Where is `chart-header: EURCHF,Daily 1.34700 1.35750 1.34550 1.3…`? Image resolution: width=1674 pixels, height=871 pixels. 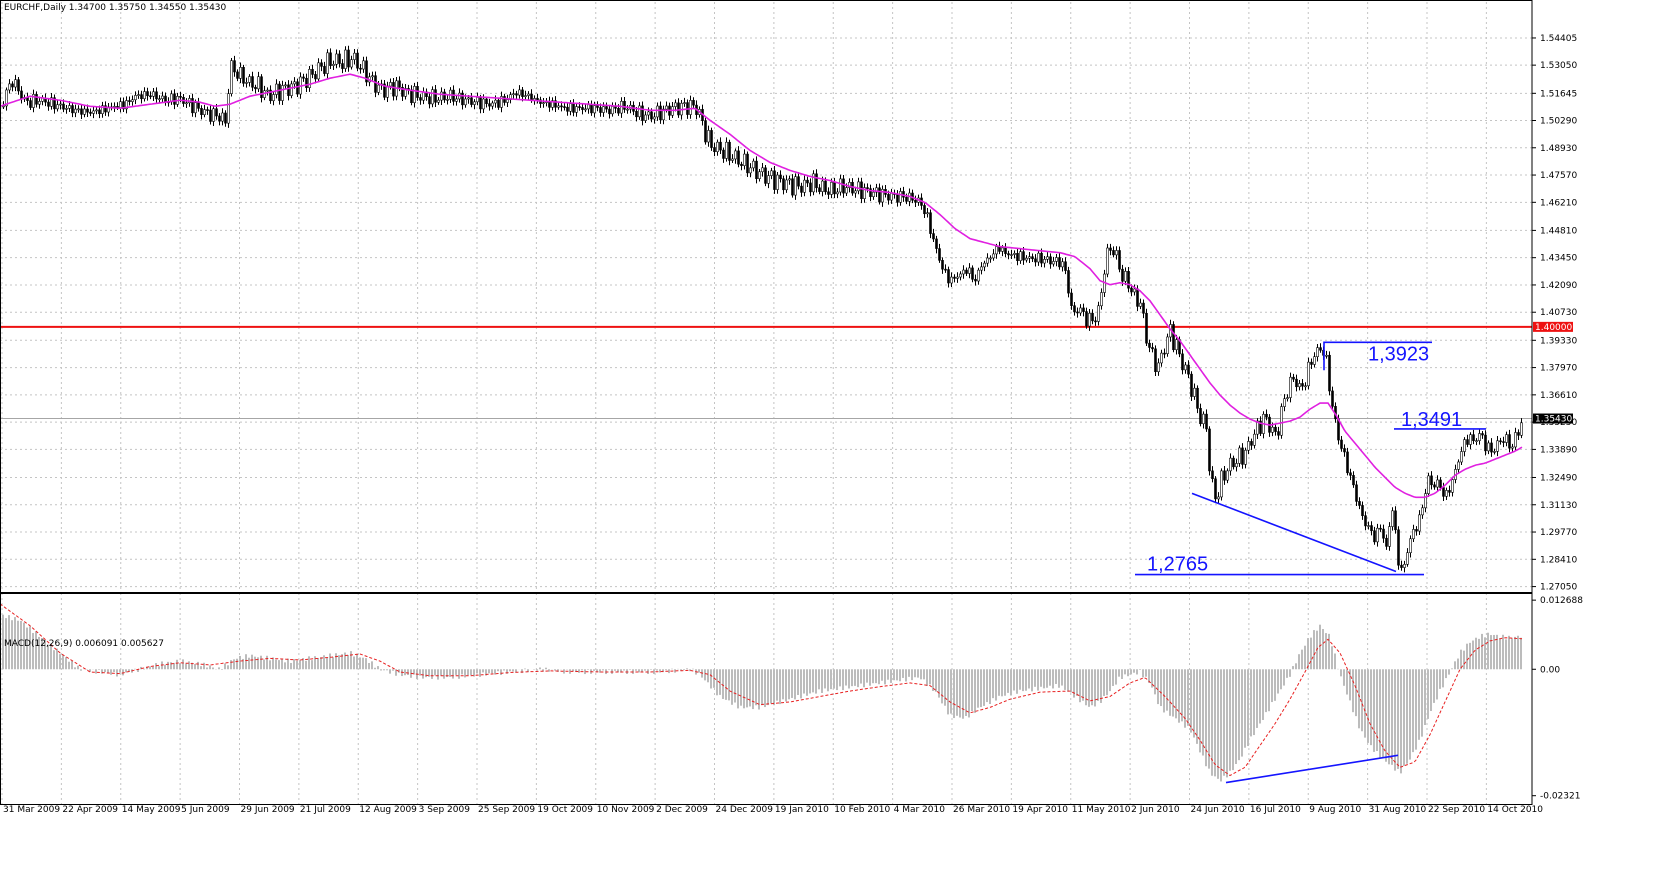 chart-header: EURCHF,Daily 1.34700 1.35750 1.34550 1.3… is located at coordinates (115, 8).